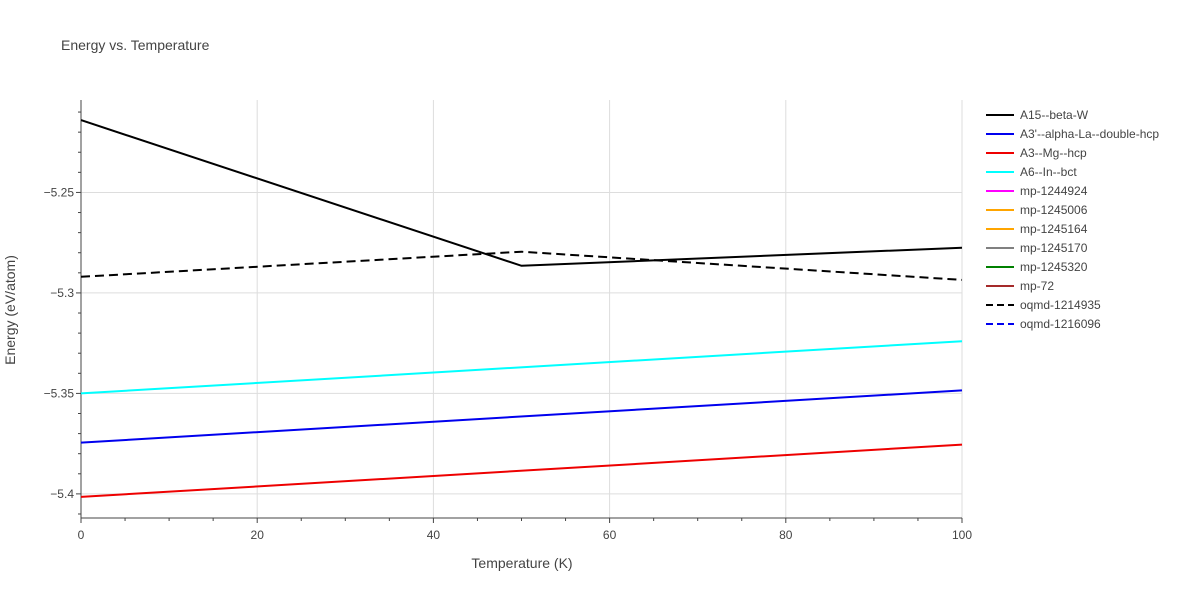  What do you see at coordinates (1054, 115) in the screenshot?
I see `legend-item-label: A15--beta-W` at bounding box center [1054, 115].